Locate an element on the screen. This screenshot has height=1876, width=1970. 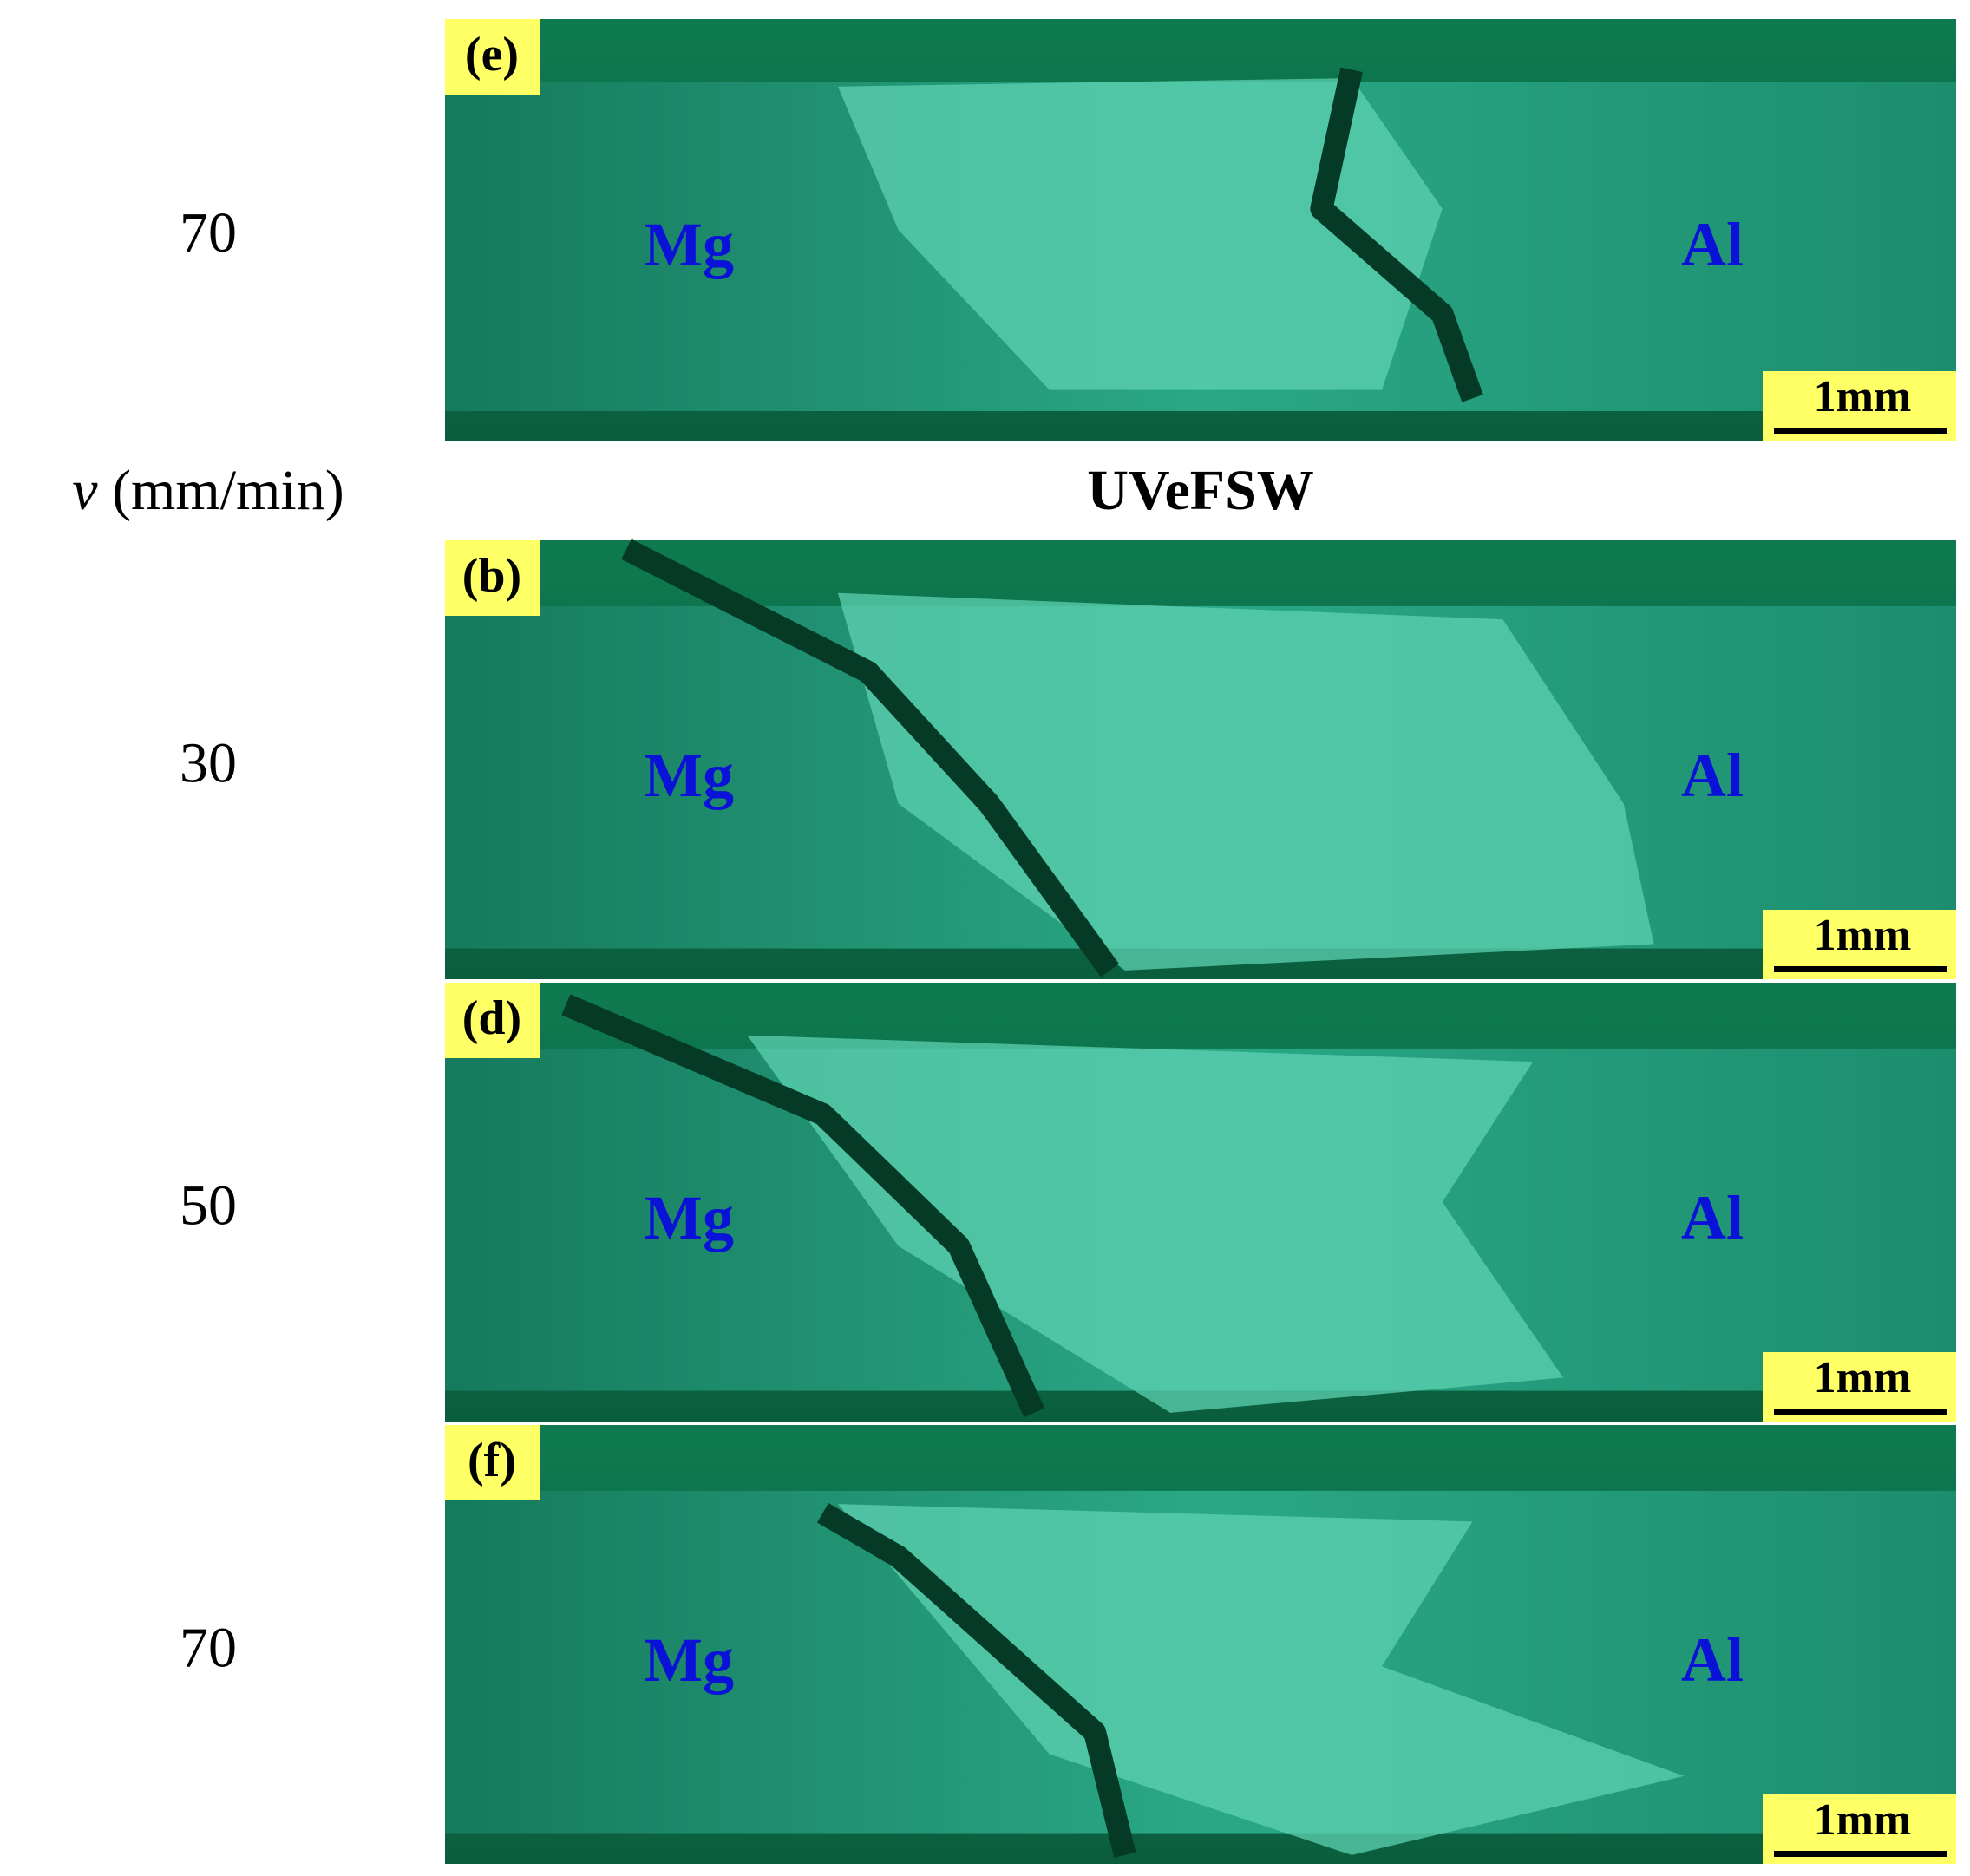
axis-unit: (mm/min) is located at coordinates (228, 490).